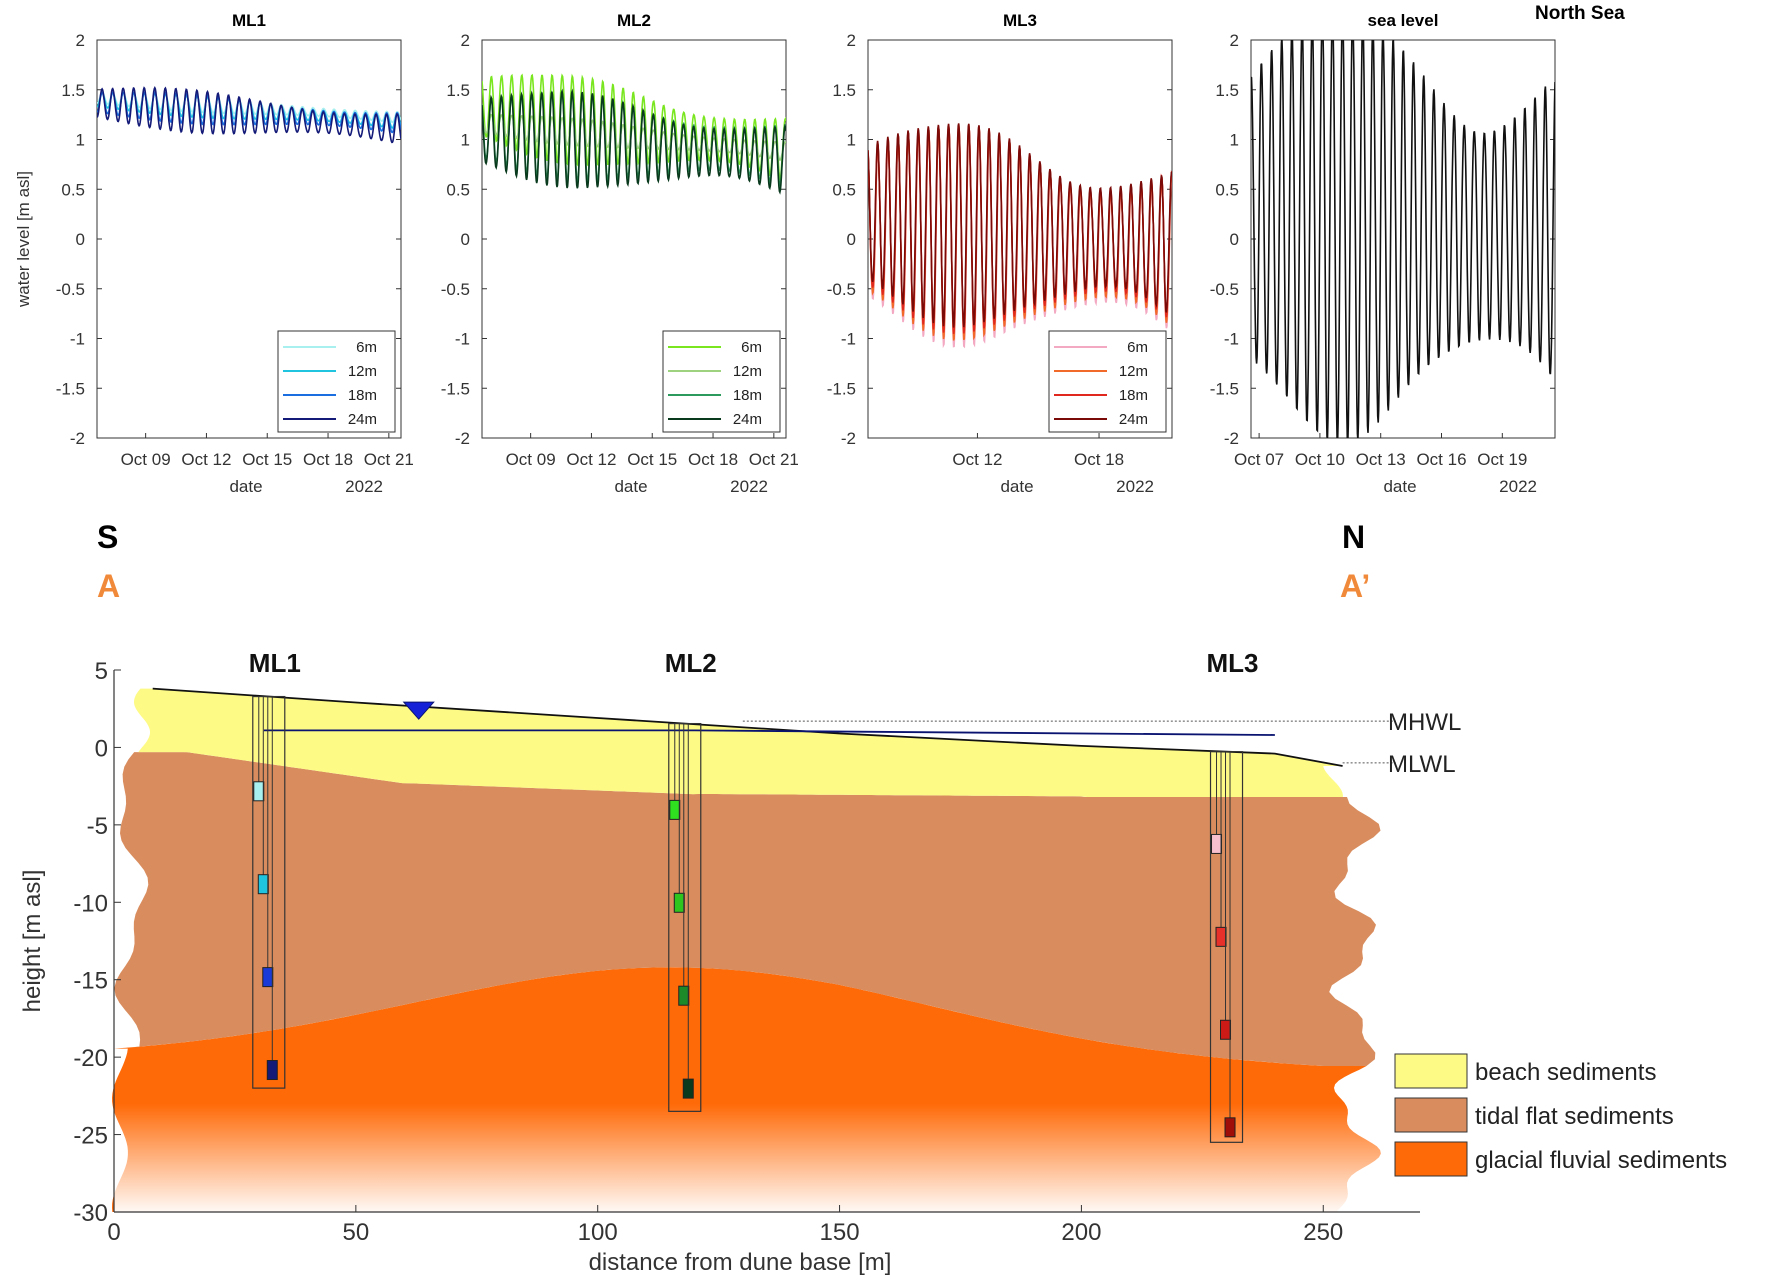  I want to click on series-line-6m, so click(634, 127).